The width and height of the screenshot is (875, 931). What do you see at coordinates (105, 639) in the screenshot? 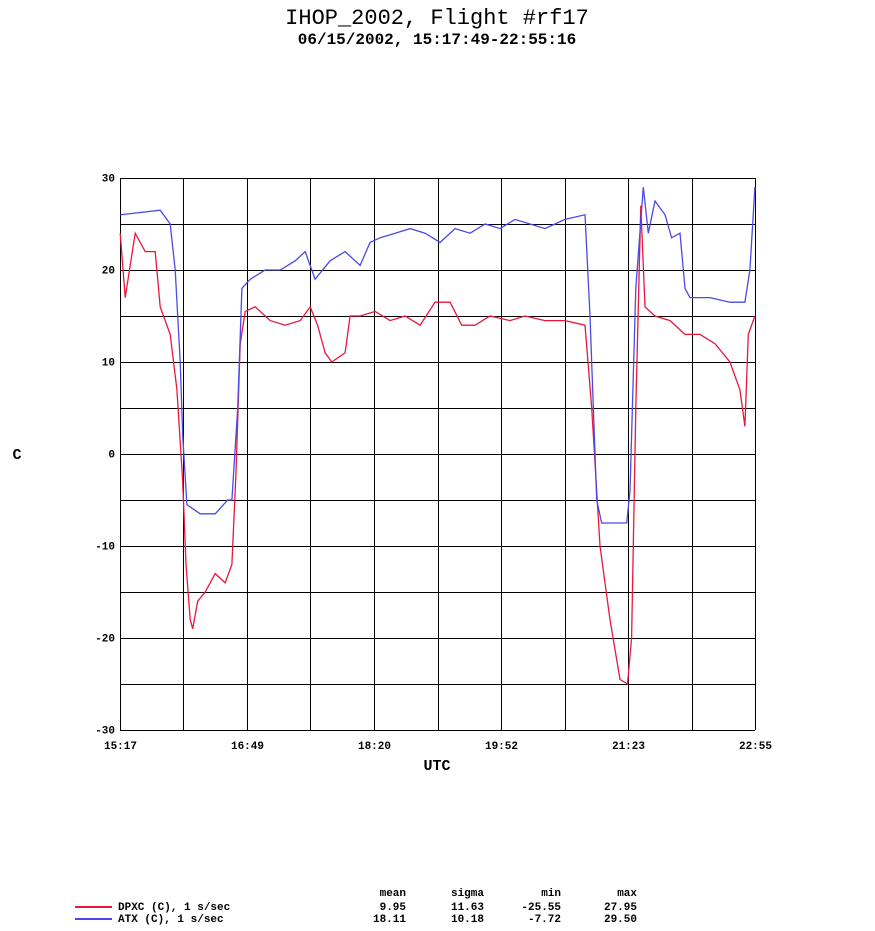
I see `y-tick-label: -20` at bounding box center [105, 639].